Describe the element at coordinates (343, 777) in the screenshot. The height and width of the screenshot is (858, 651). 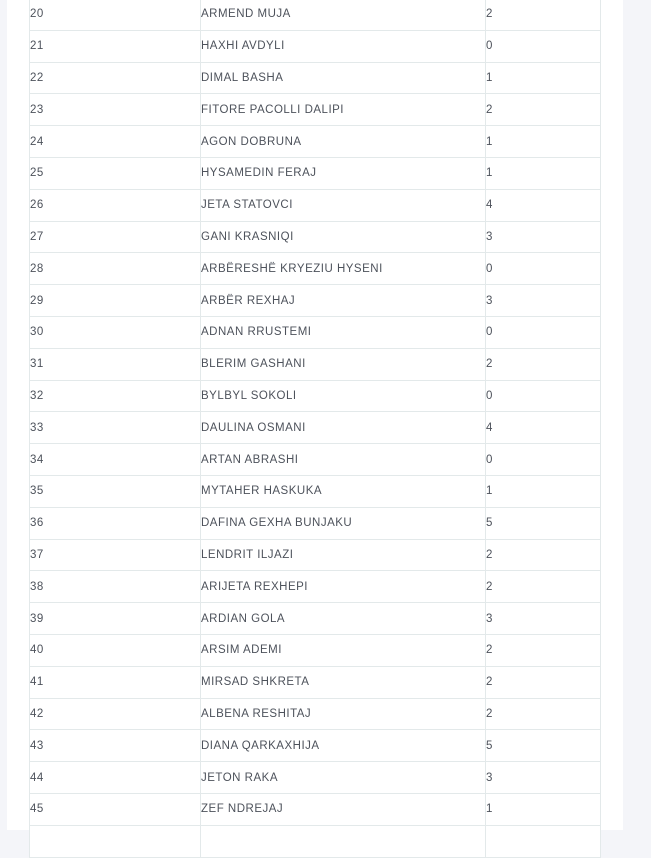
I see `cell-name: JETON RAKA` at that location.